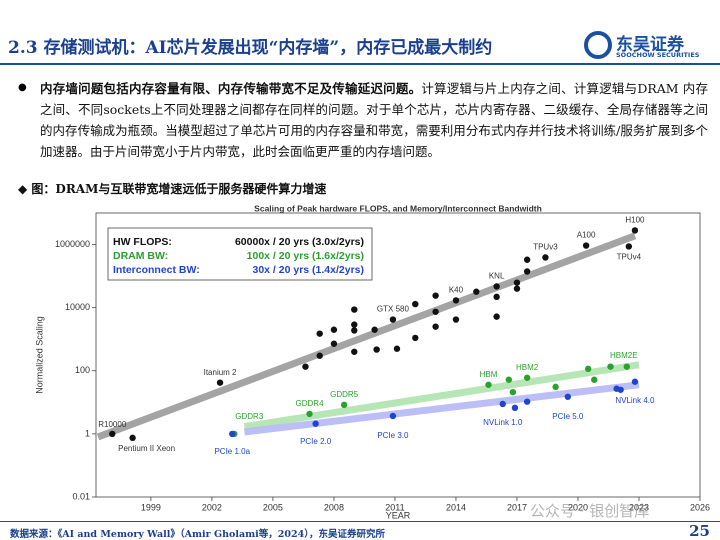  I want to click on legend-name: DRAM BW:, so click(140, 256).